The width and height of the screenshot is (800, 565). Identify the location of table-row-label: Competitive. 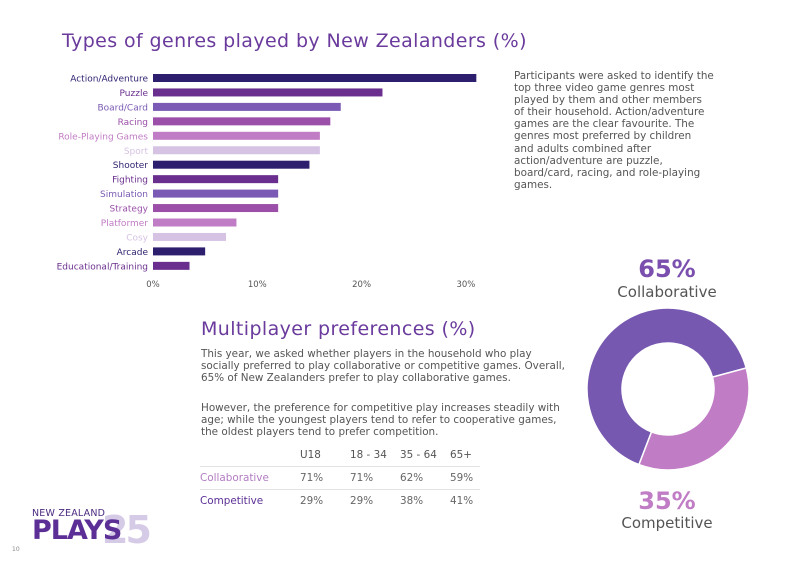
(232, 501).